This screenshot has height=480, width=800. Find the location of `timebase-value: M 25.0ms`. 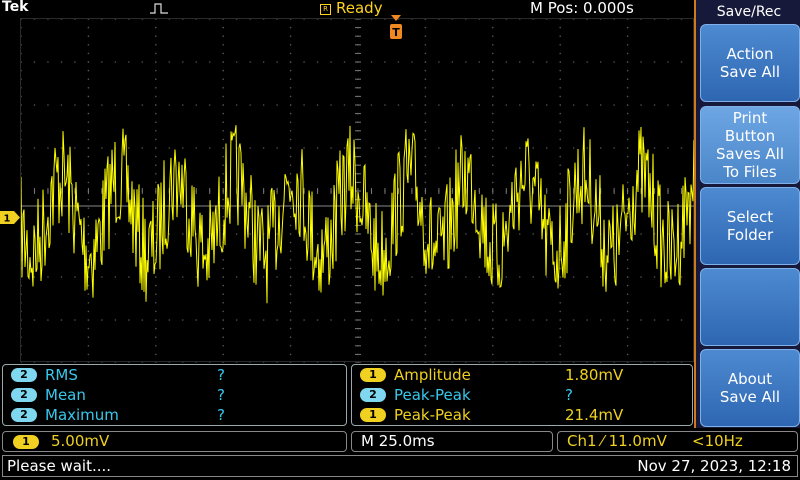

timebase-value: M 25.0ms is located at coordinates (398, 441).